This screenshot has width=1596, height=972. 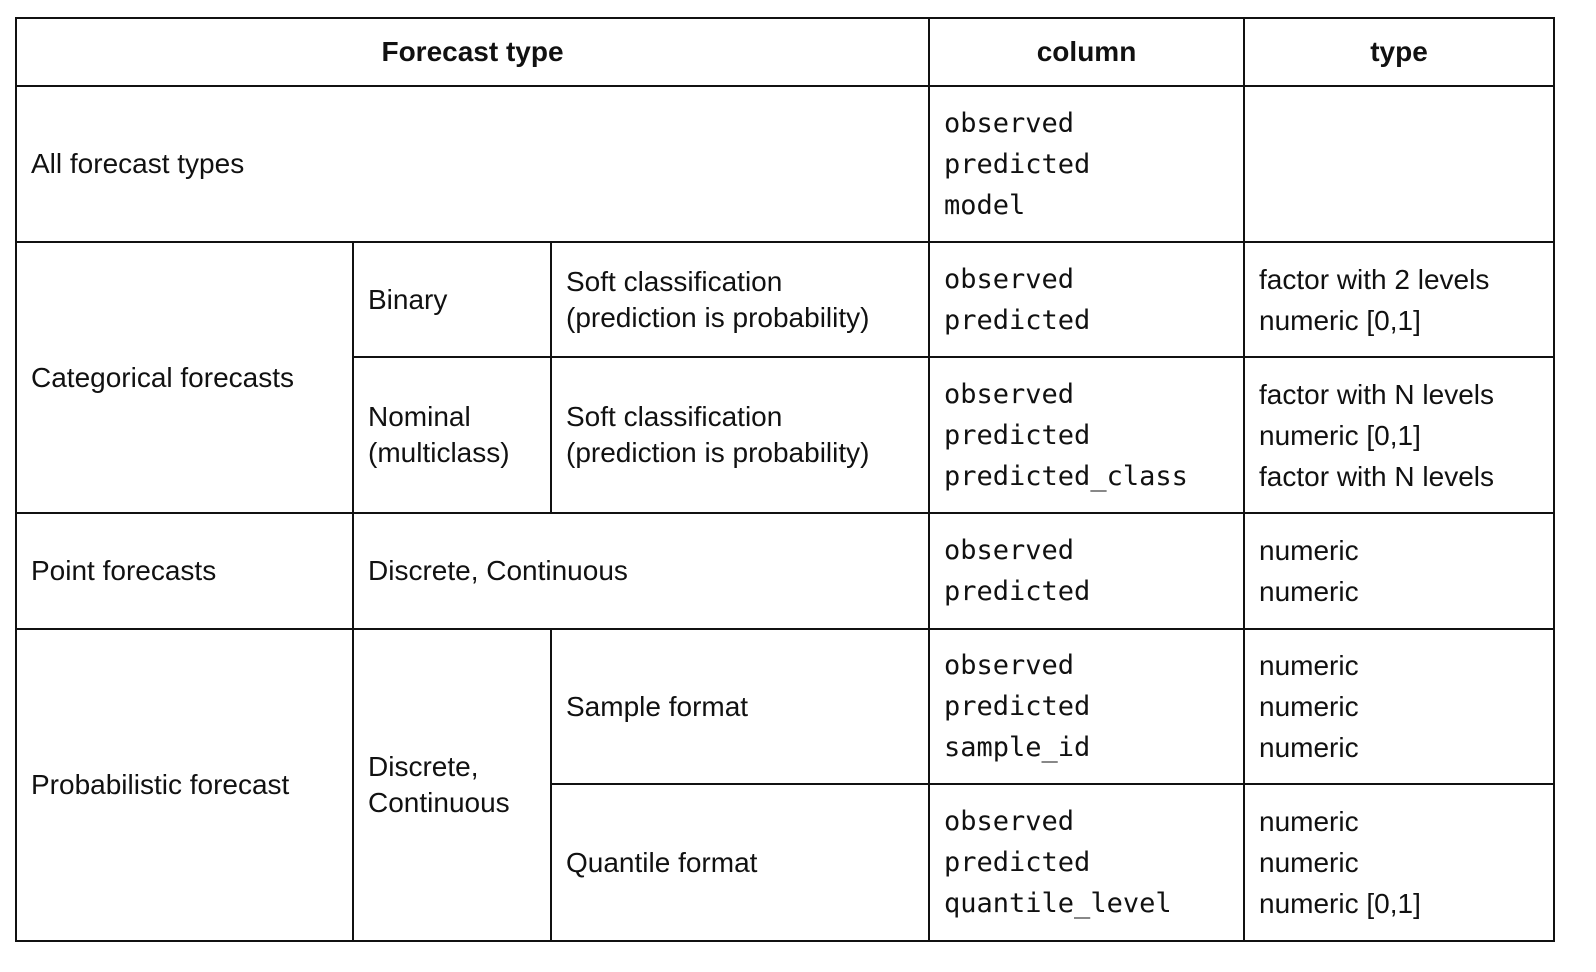 I want to click on cell-binary-columns: observed predicted, so click(x=1087, y=299).